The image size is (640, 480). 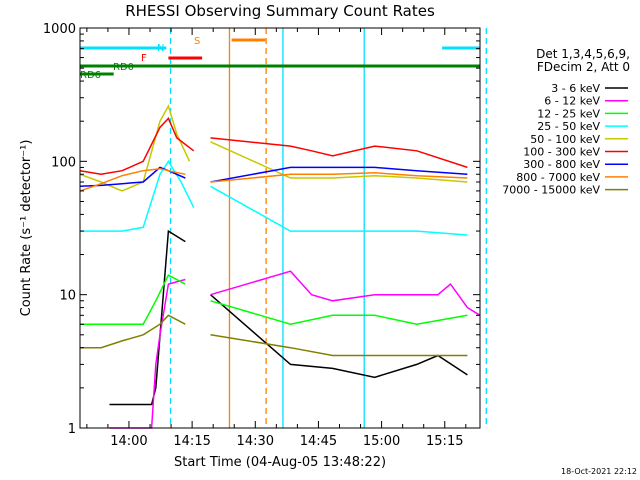 I want to click on legend-entry-label: 3 - 6 keV, so click(x=575, y=88).